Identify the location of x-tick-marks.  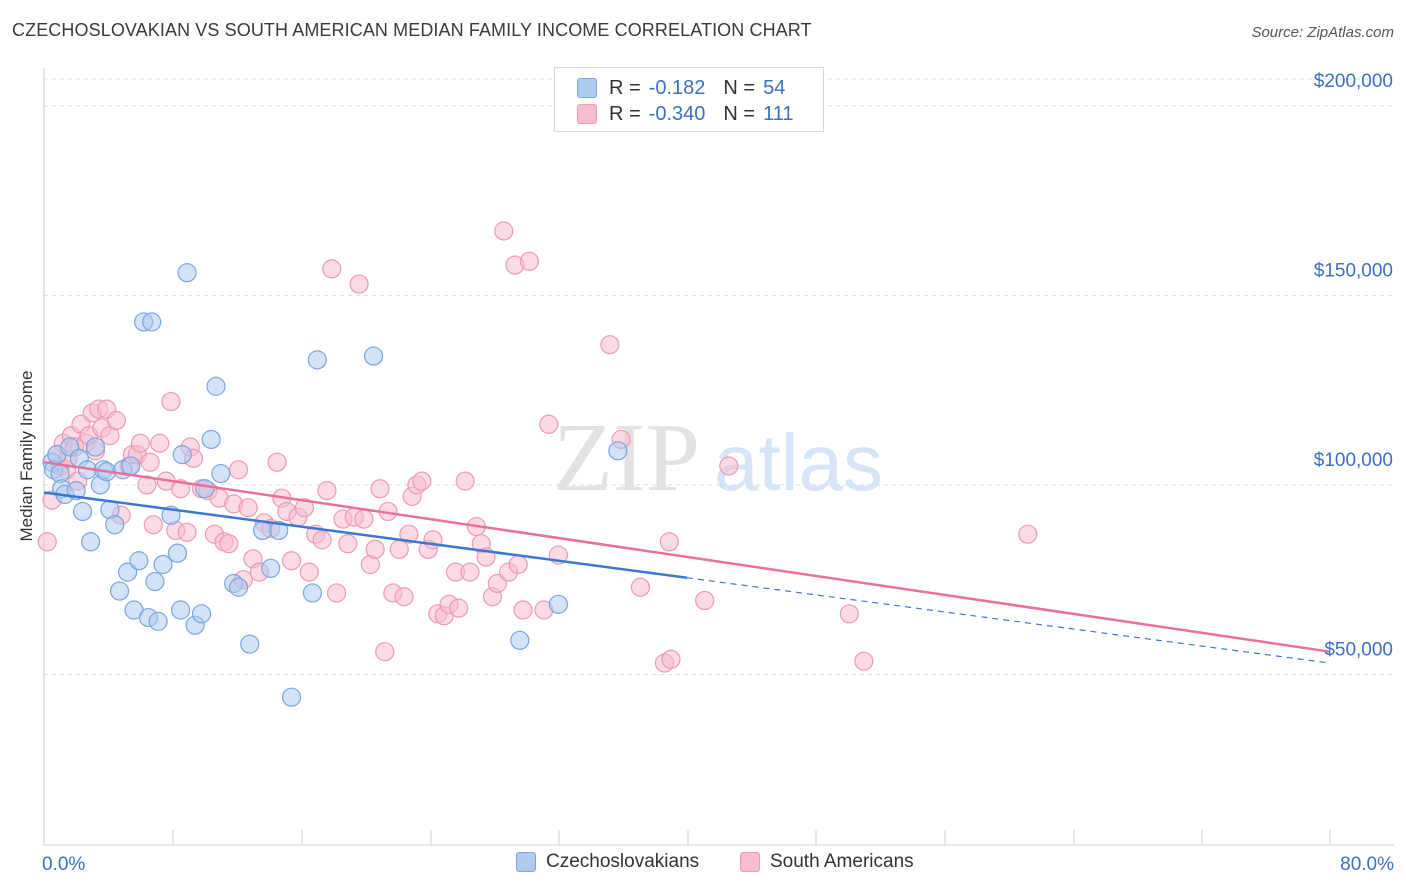
(687, 837).